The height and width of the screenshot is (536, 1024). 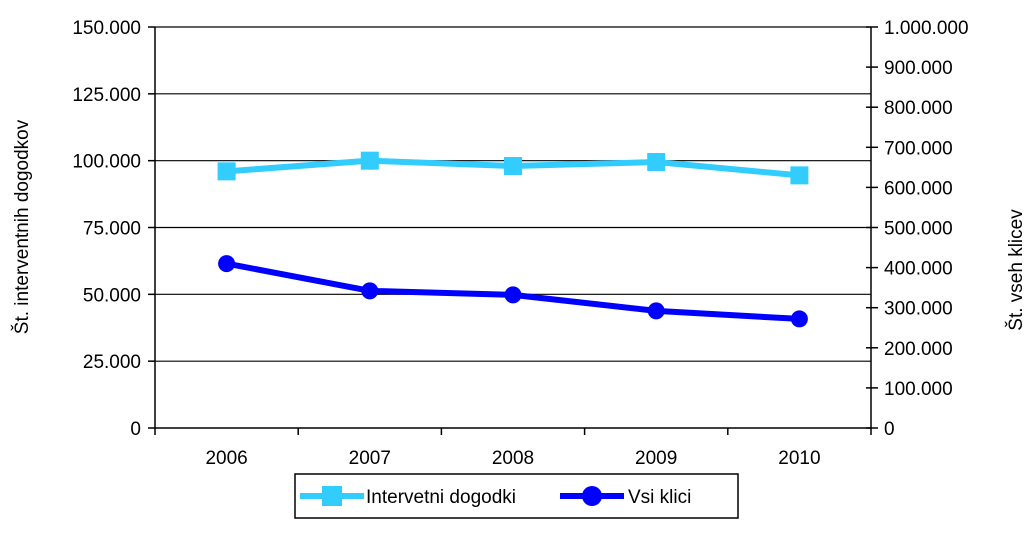 I want to click on legend: Intervetni dogodki Vsi klici, so click(x=516, y=496).